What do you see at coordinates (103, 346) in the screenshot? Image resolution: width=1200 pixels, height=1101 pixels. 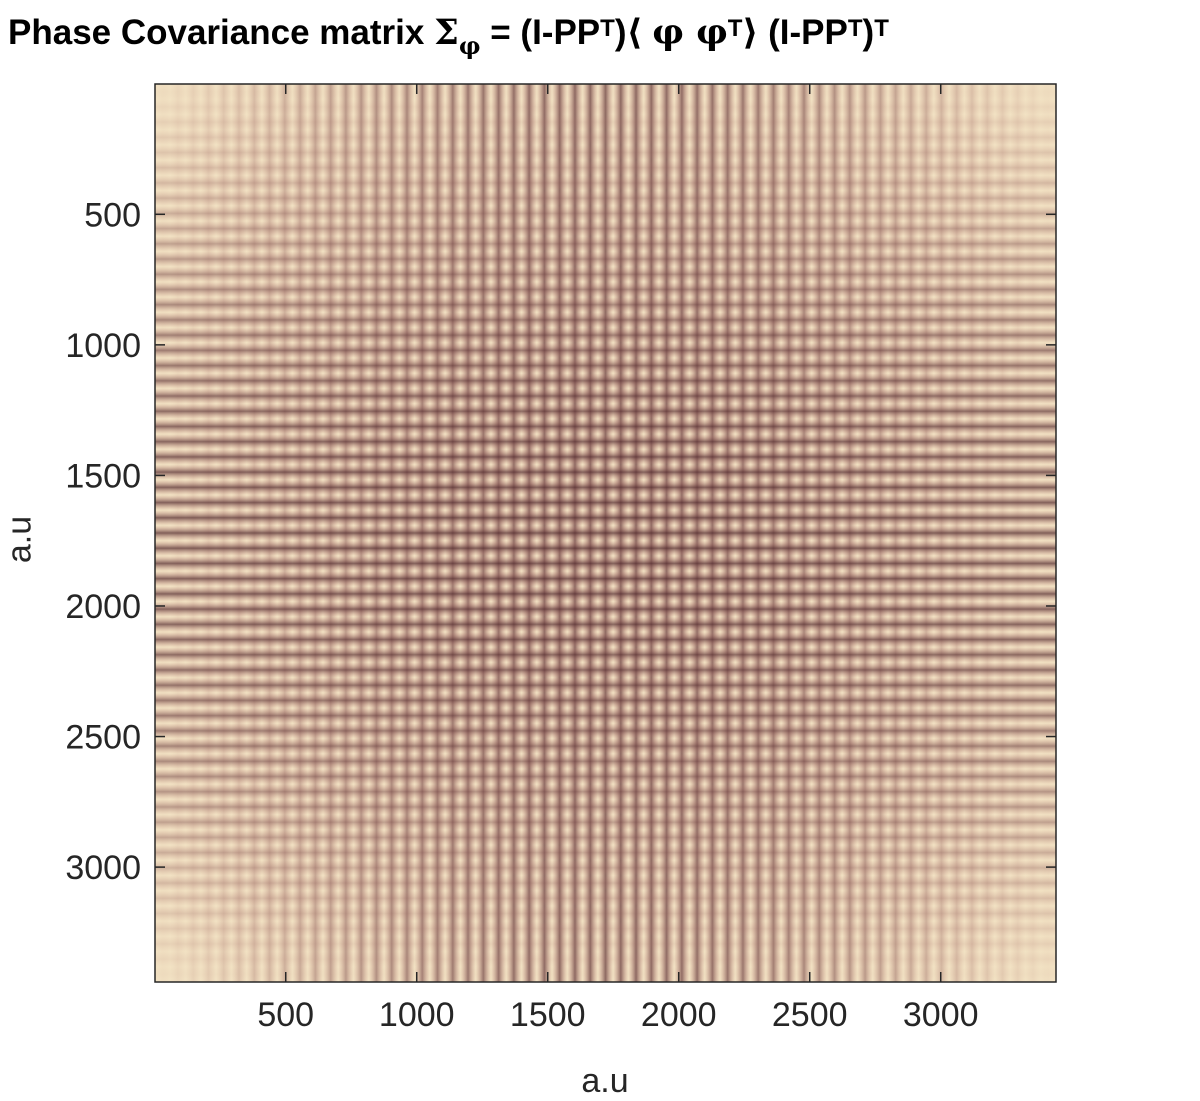 I see `y-tick-label: 1000` at bounding box center [103, 346].